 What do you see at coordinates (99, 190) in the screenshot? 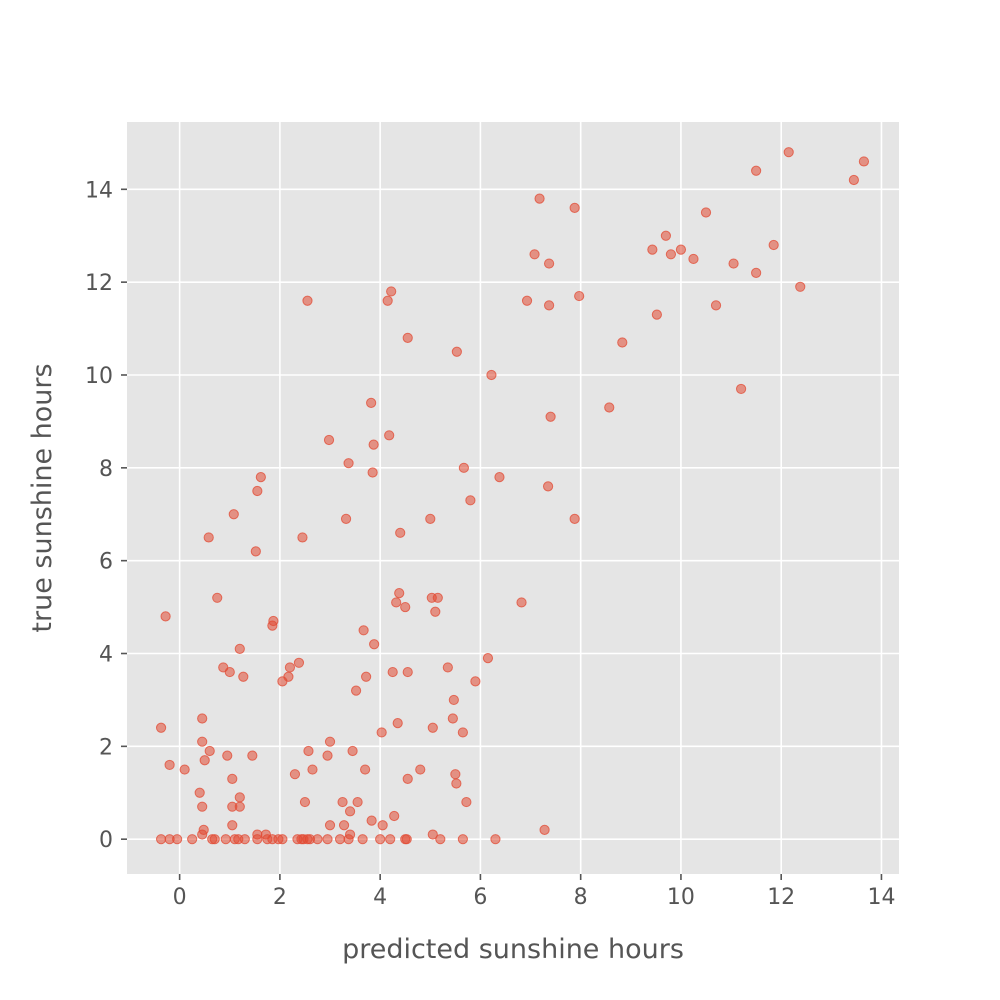
I see `y-tick-label: 14` at bounding box center [99, 190].